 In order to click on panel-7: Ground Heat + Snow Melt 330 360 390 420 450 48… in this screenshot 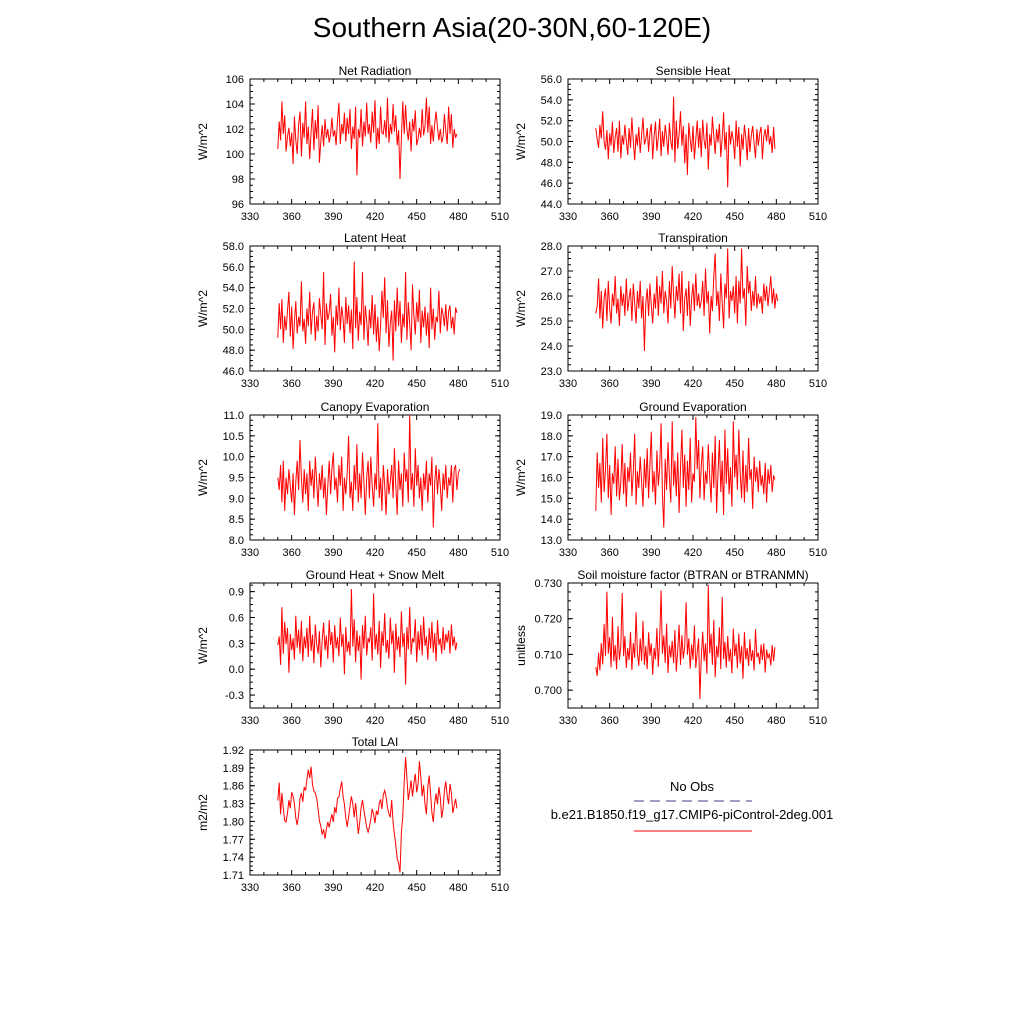, I will do `click(352, 647)`.